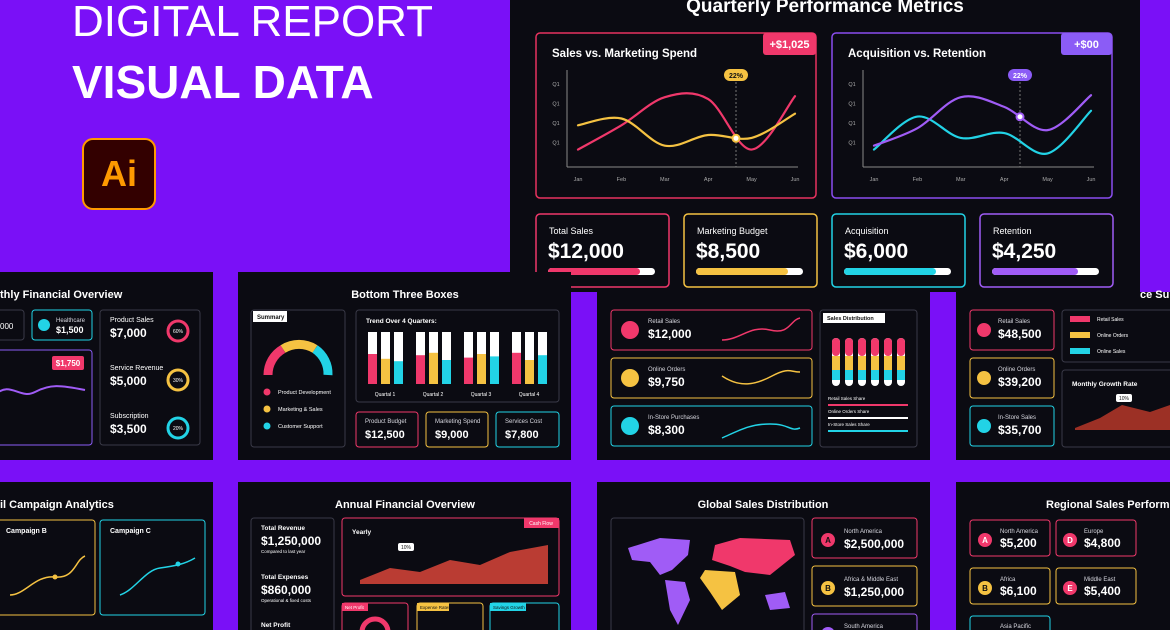 The height and width of the screenshot is (630, 1170). What do you see at coordinates (871, 580) in the screenshot?
I see `label: Africa & Middle East` at bounding box center [871, 580].